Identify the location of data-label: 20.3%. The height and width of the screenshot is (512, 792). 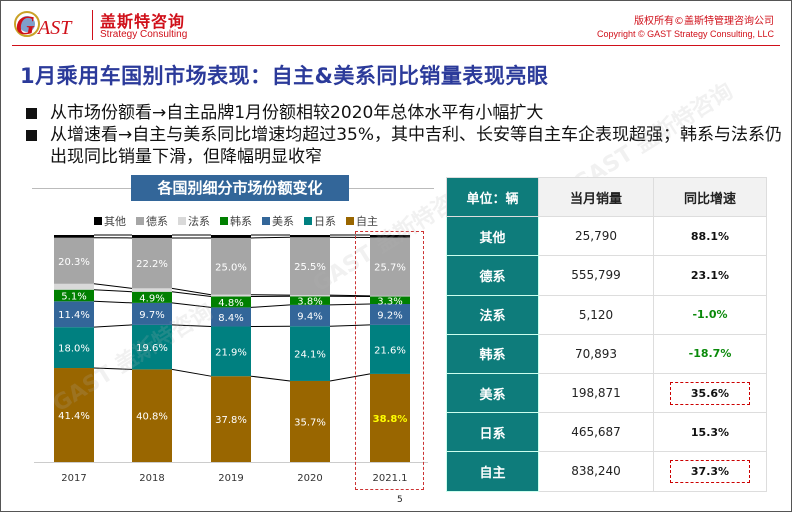
(74, 262).